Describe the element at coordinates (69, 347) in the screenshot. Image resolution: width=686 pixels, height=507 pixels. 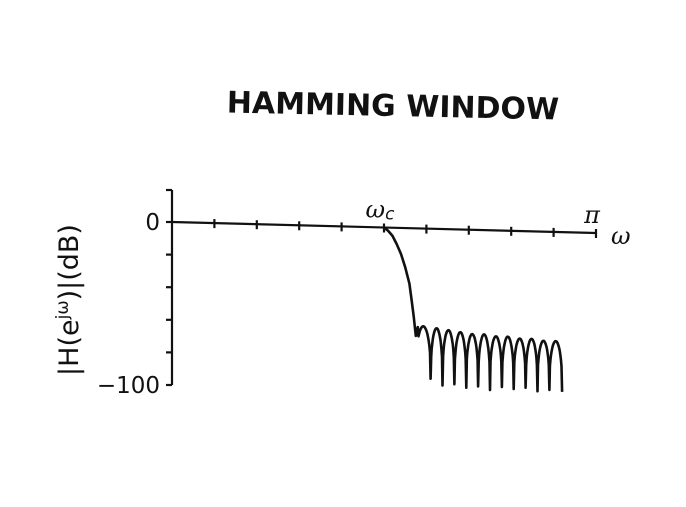
I see `y-axis-label-main: |H(e` at that location.